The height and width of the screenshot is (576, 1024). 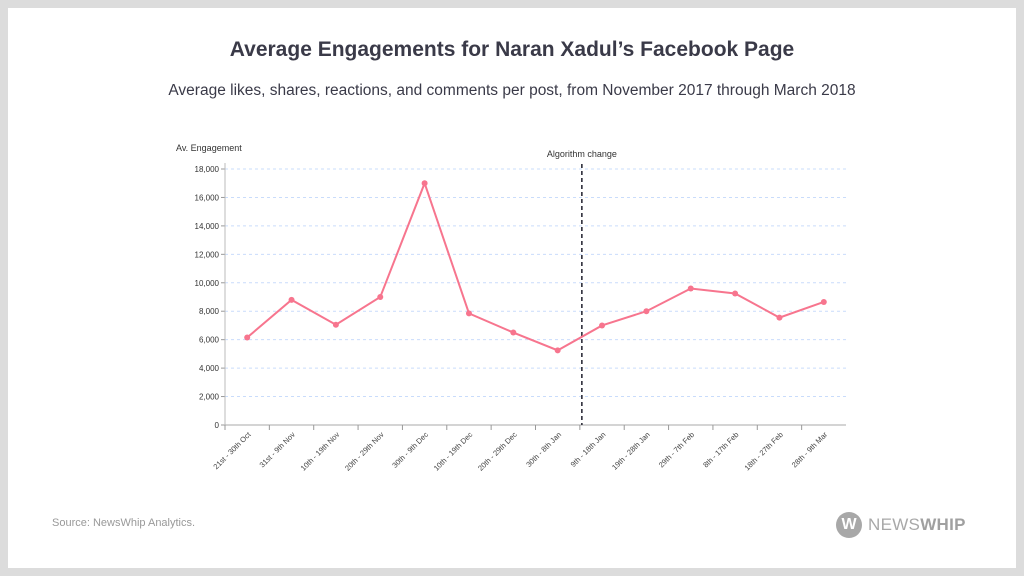 I want to click on y-tick-label: 18,000, so click(x=207, y=169).